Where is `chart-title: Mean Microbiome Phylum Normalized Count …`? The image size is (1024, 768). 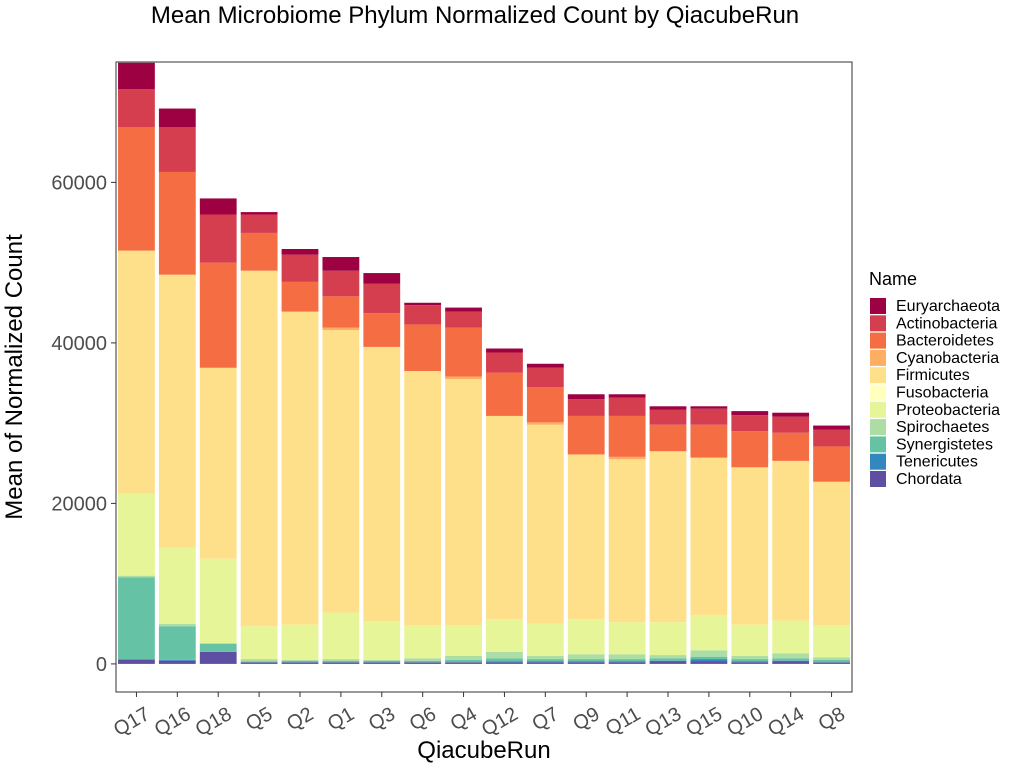
chart-title: Mean Microbiome Phylum Normalized Count … is located at coordinates (475, 15).